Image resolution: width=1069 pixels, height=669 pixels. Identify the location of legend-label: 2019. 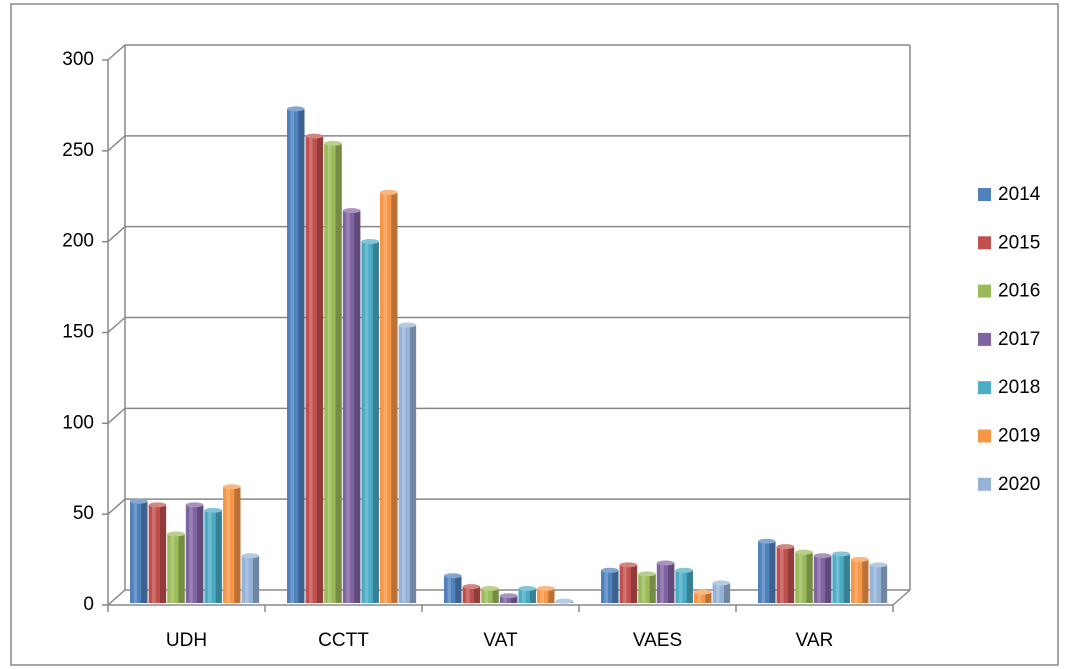
(1019, 436).